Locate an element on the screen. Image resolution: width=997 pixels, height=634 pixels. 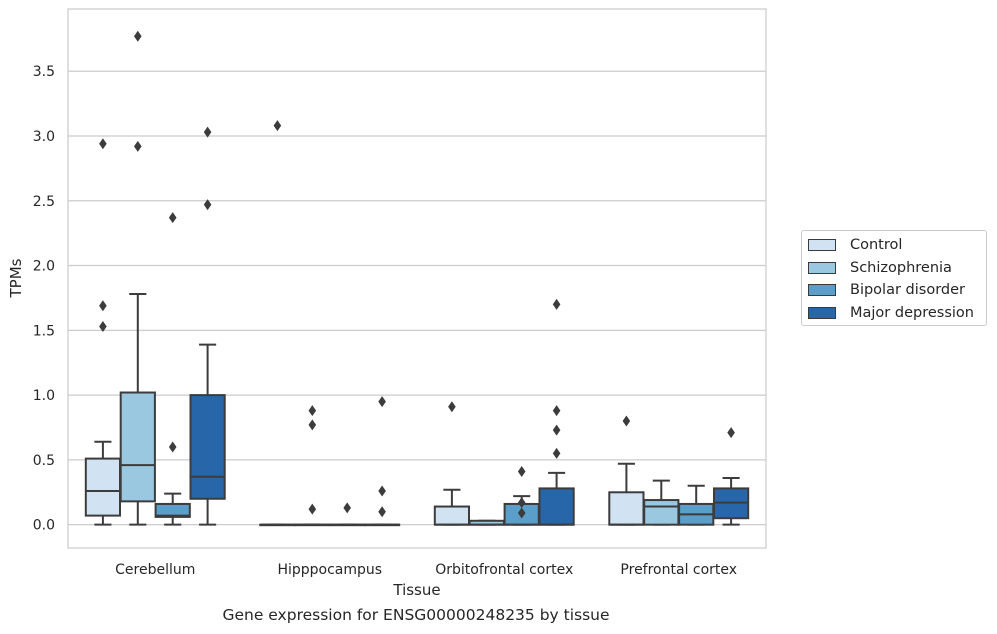
y-tick-label: 1.5 is located at coordinates (44, 331).